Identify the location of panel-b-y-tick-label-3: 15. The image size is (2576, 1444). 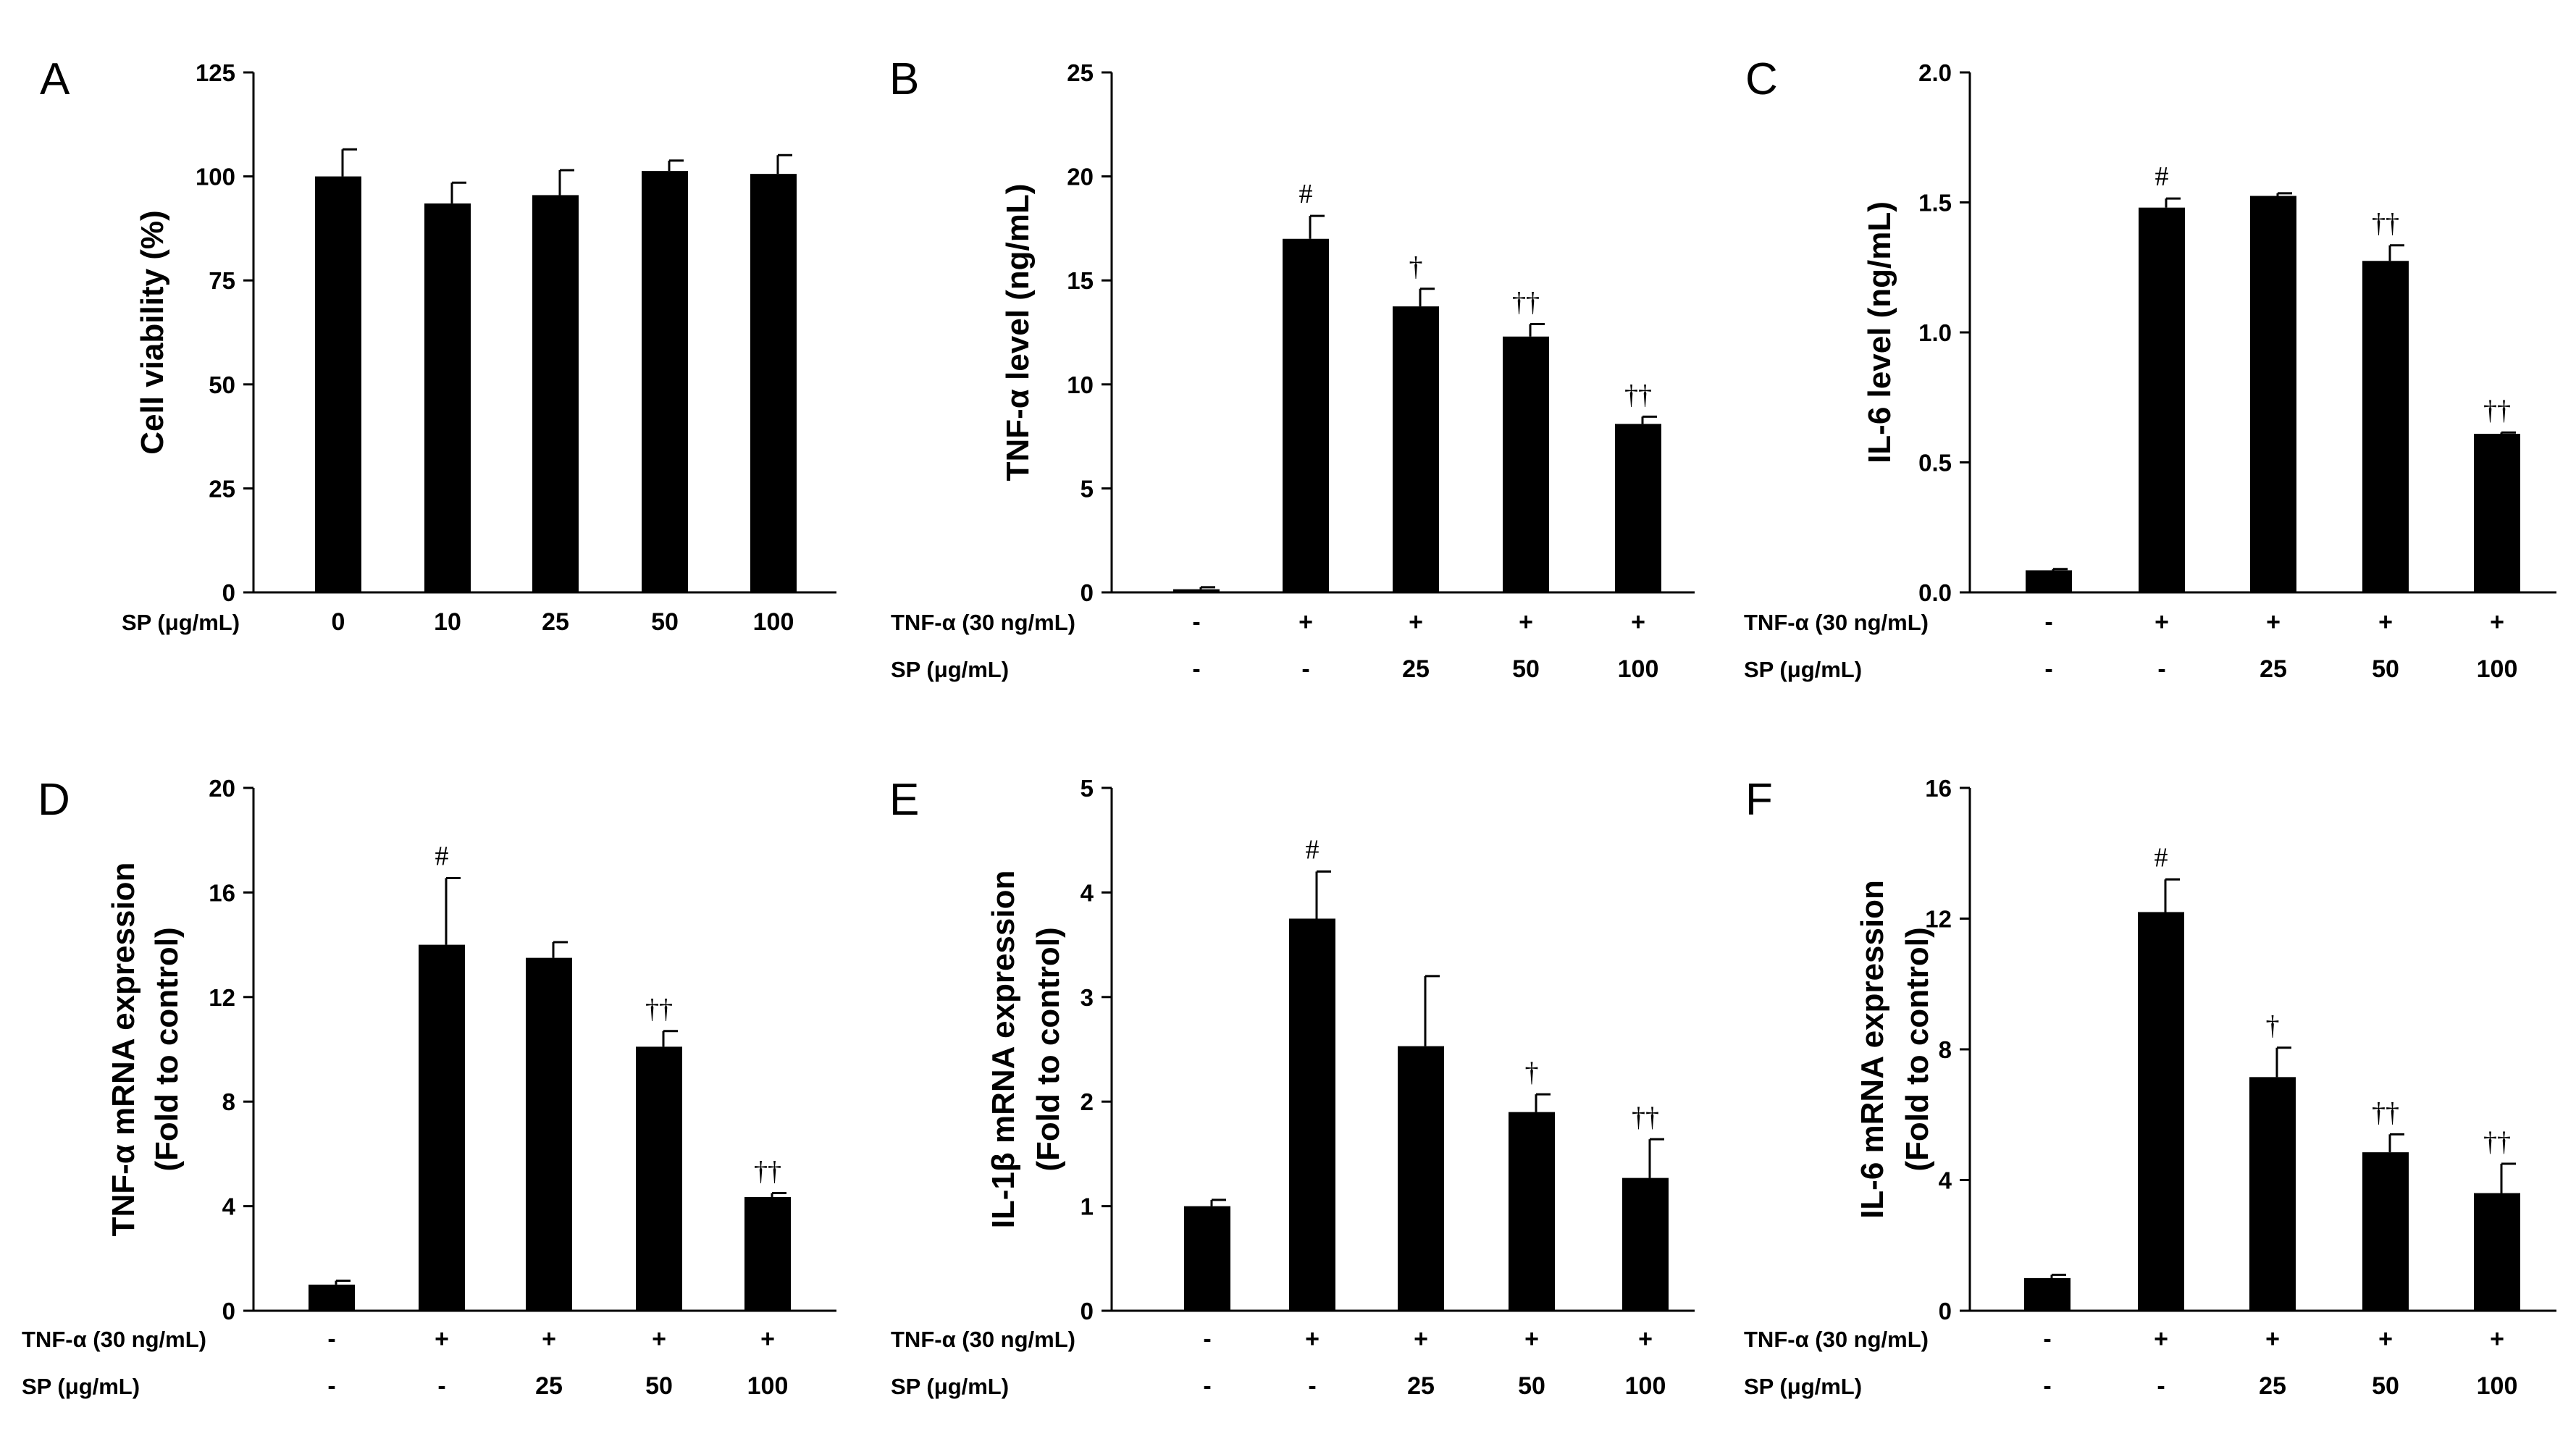
(1080, 280).